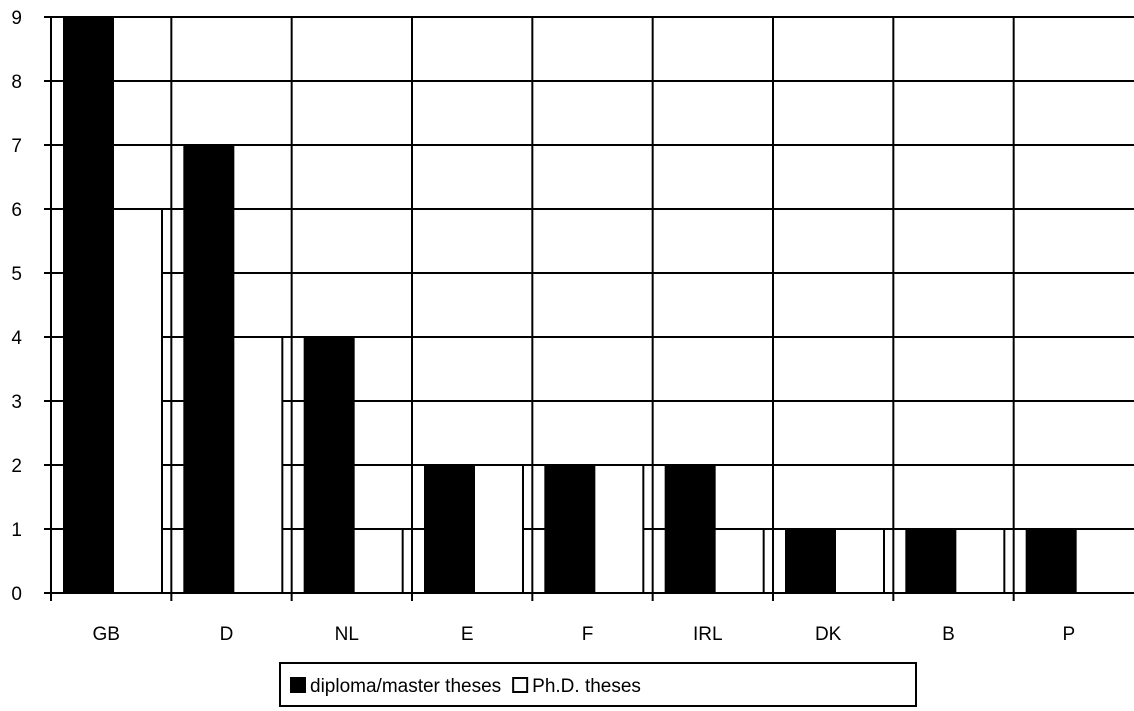 This screenshot has width=1134, height=711. I want to click on bar-ph-d-theses-dk, so click(859, 561).